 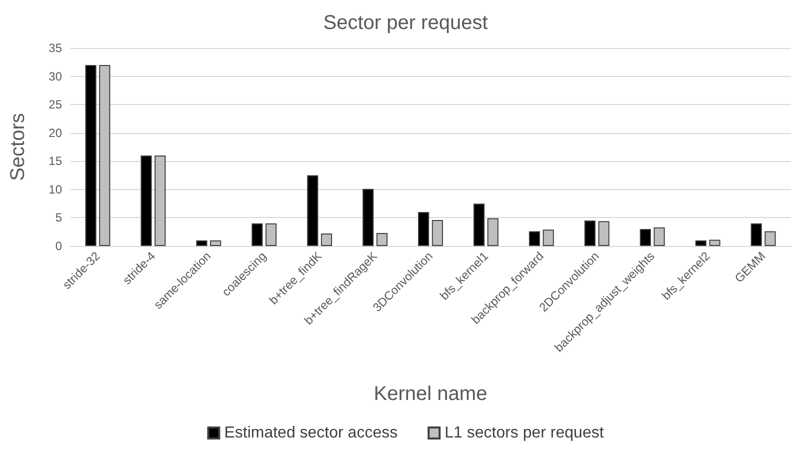 What do you see at coordinates (311, 433) in the screenshot?
I see `legend-label: Estimated sector access` at bounding box center [311, 433].